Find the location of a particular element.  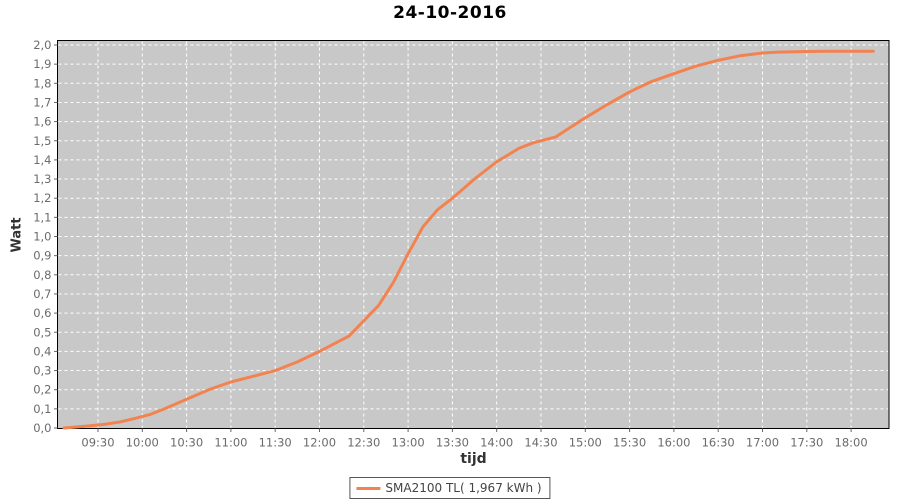

y-tick-label: 0,6 is located at coordinates (42, 313).